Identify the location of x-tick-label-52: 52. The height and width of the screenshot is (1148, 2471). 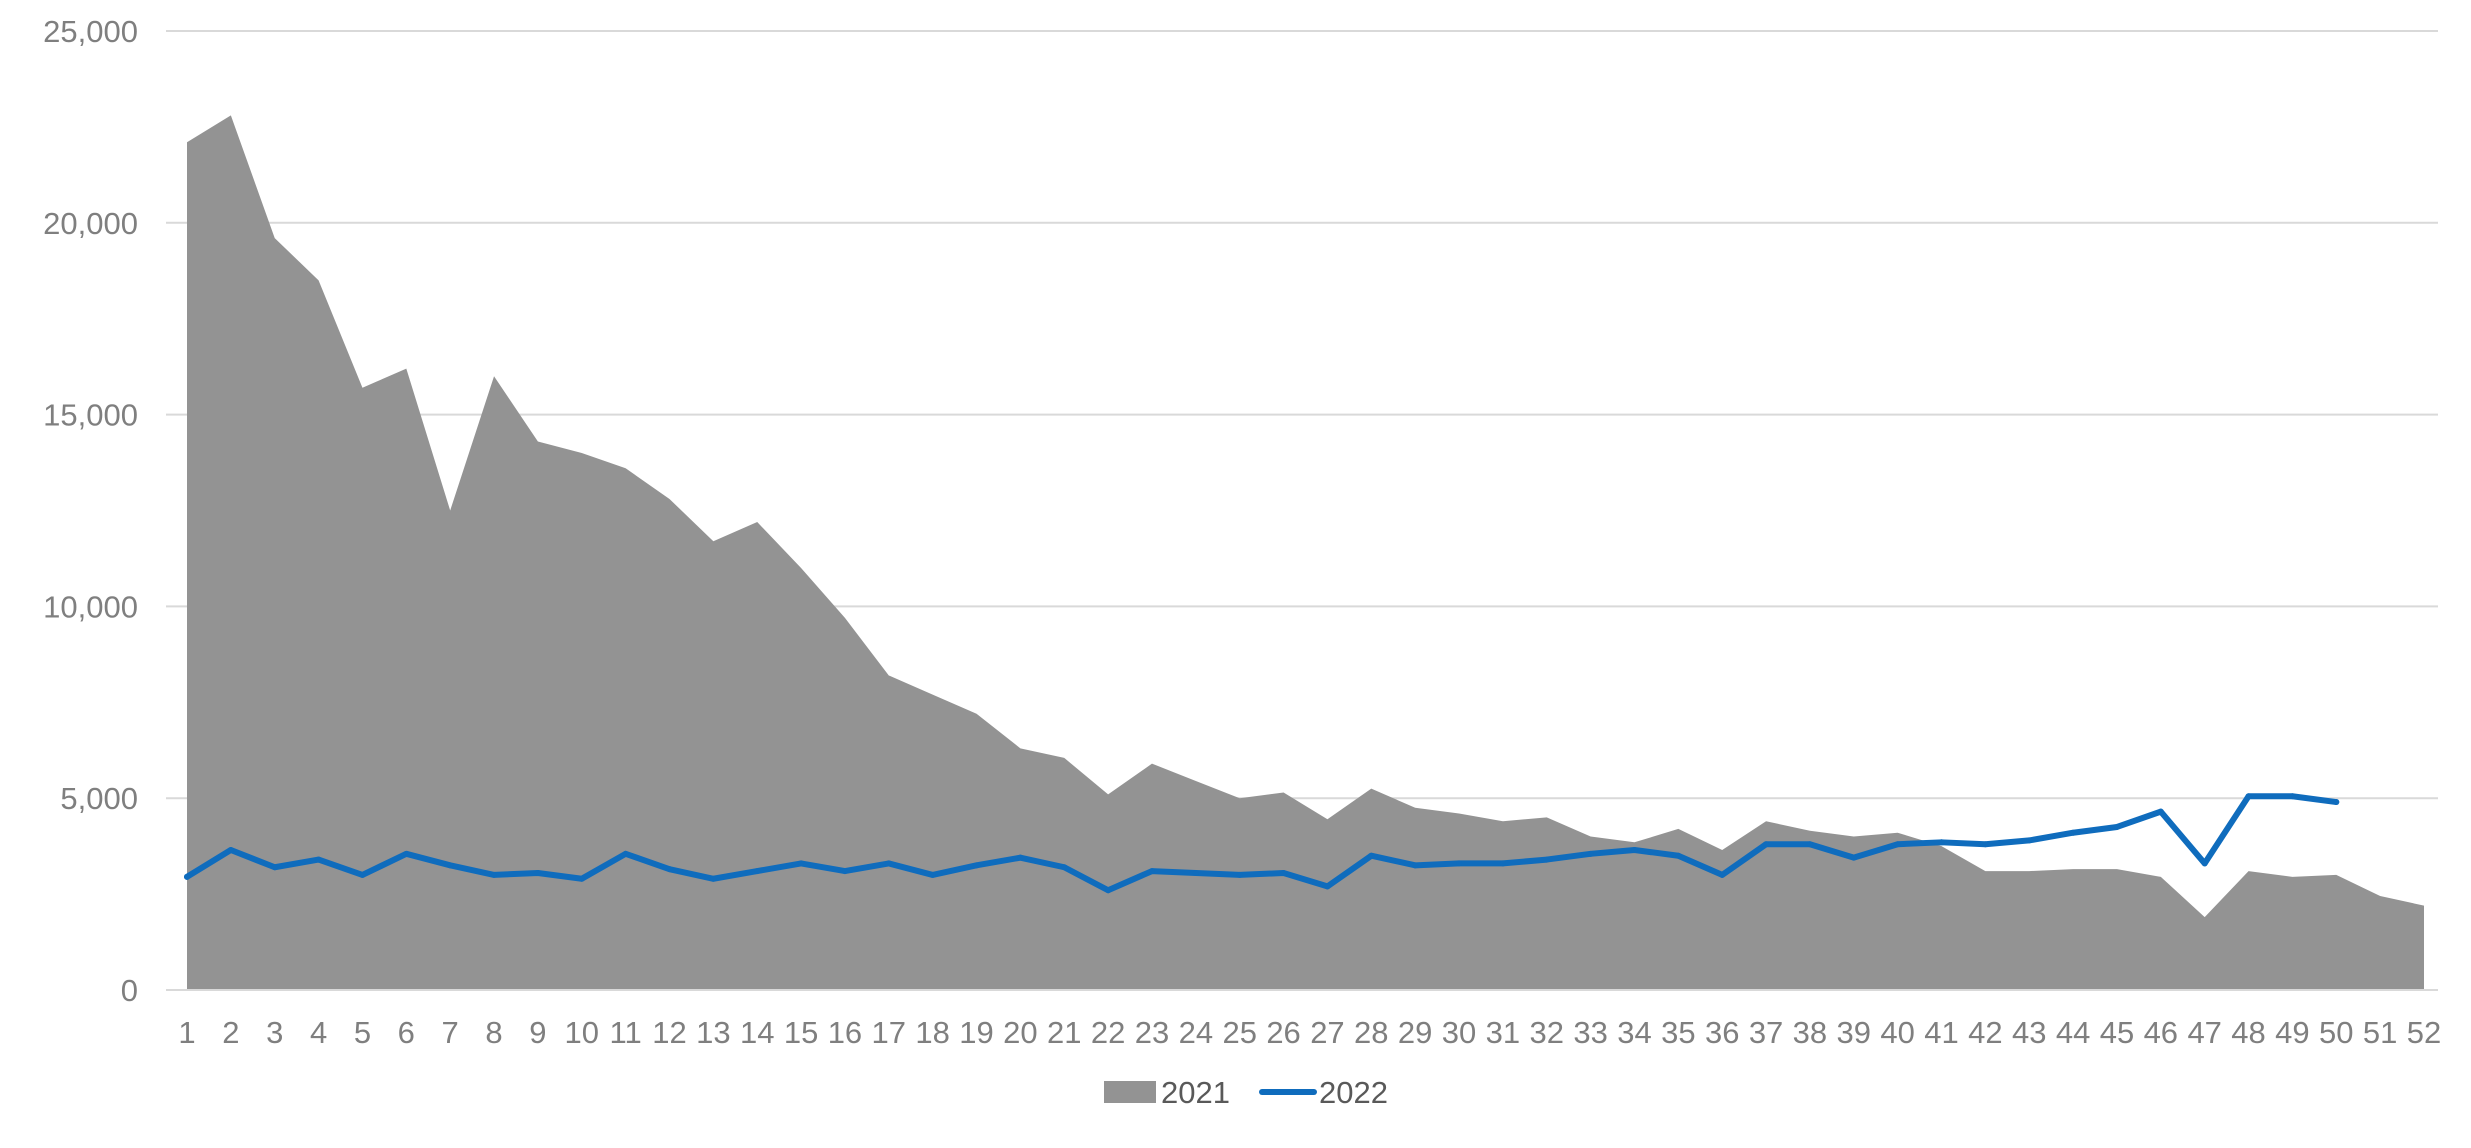
(2424, 1032).